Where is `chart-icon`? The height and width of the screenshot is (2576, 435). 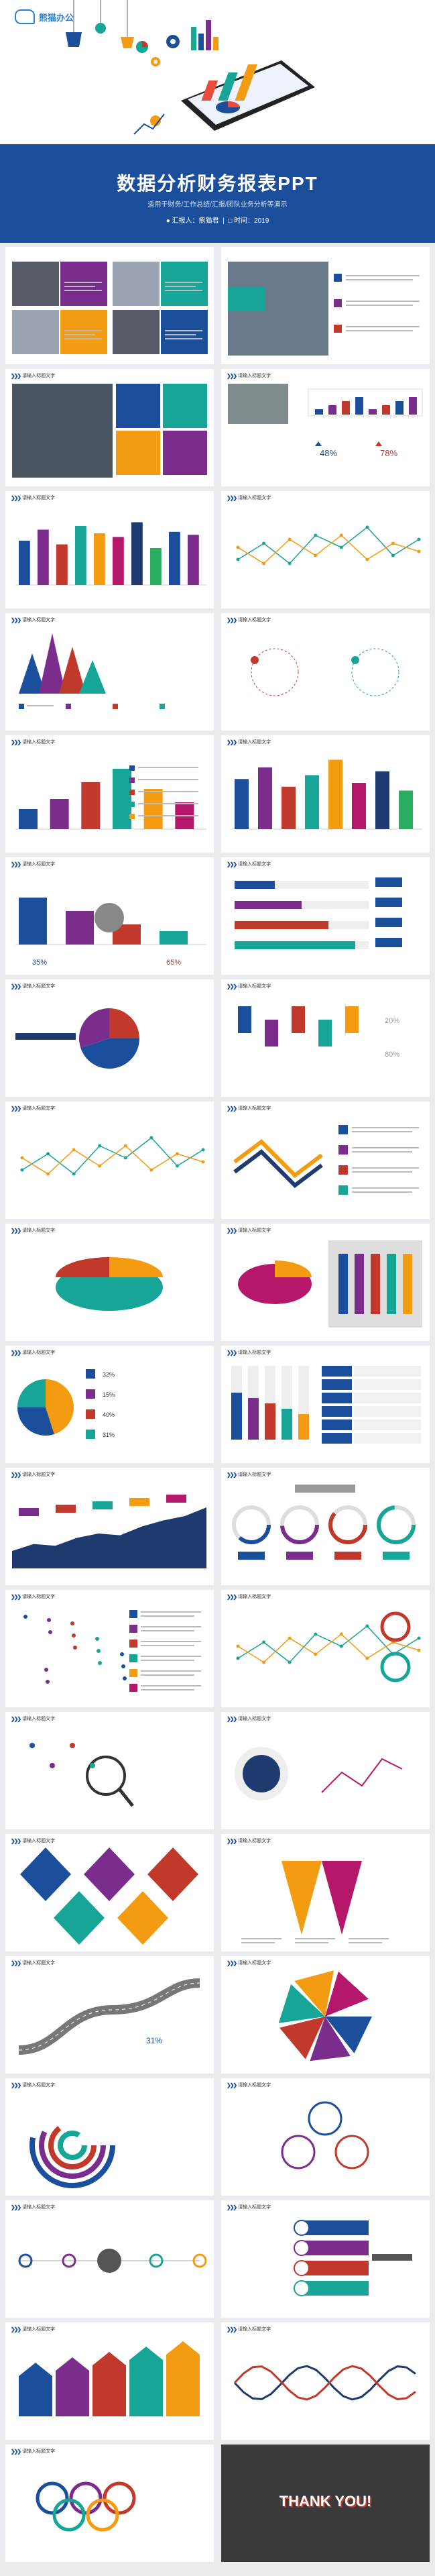
chart-icon is located at coordinates (149, 124).